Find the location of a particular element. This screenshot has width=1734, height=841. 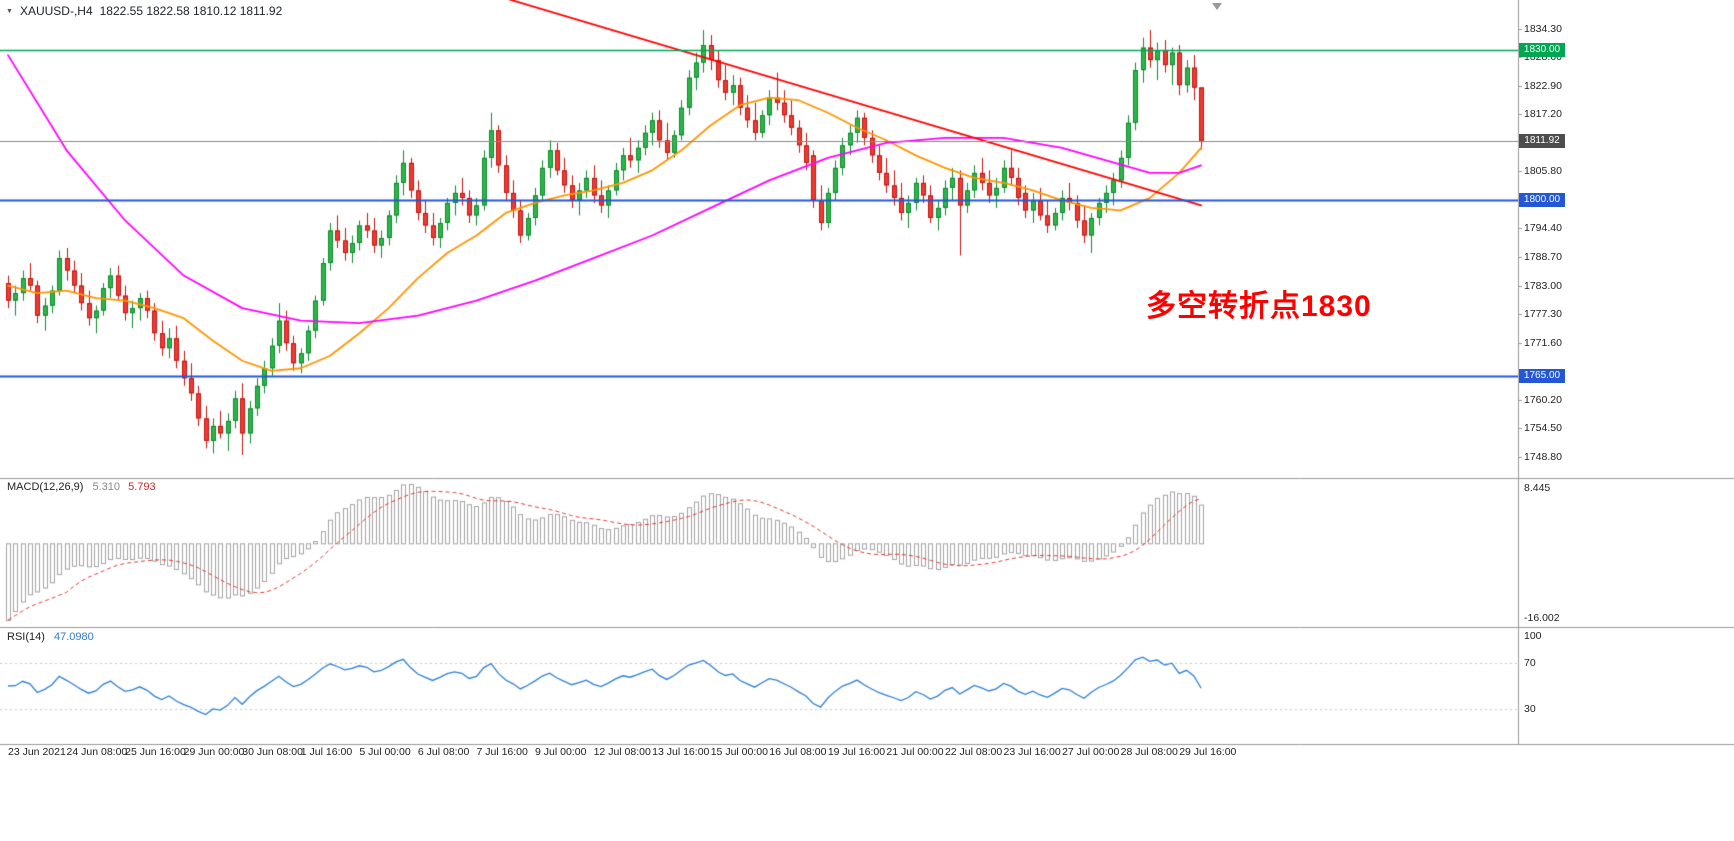

annotation-text: 多空转折点1830 is located at coordinates (1259, 306).